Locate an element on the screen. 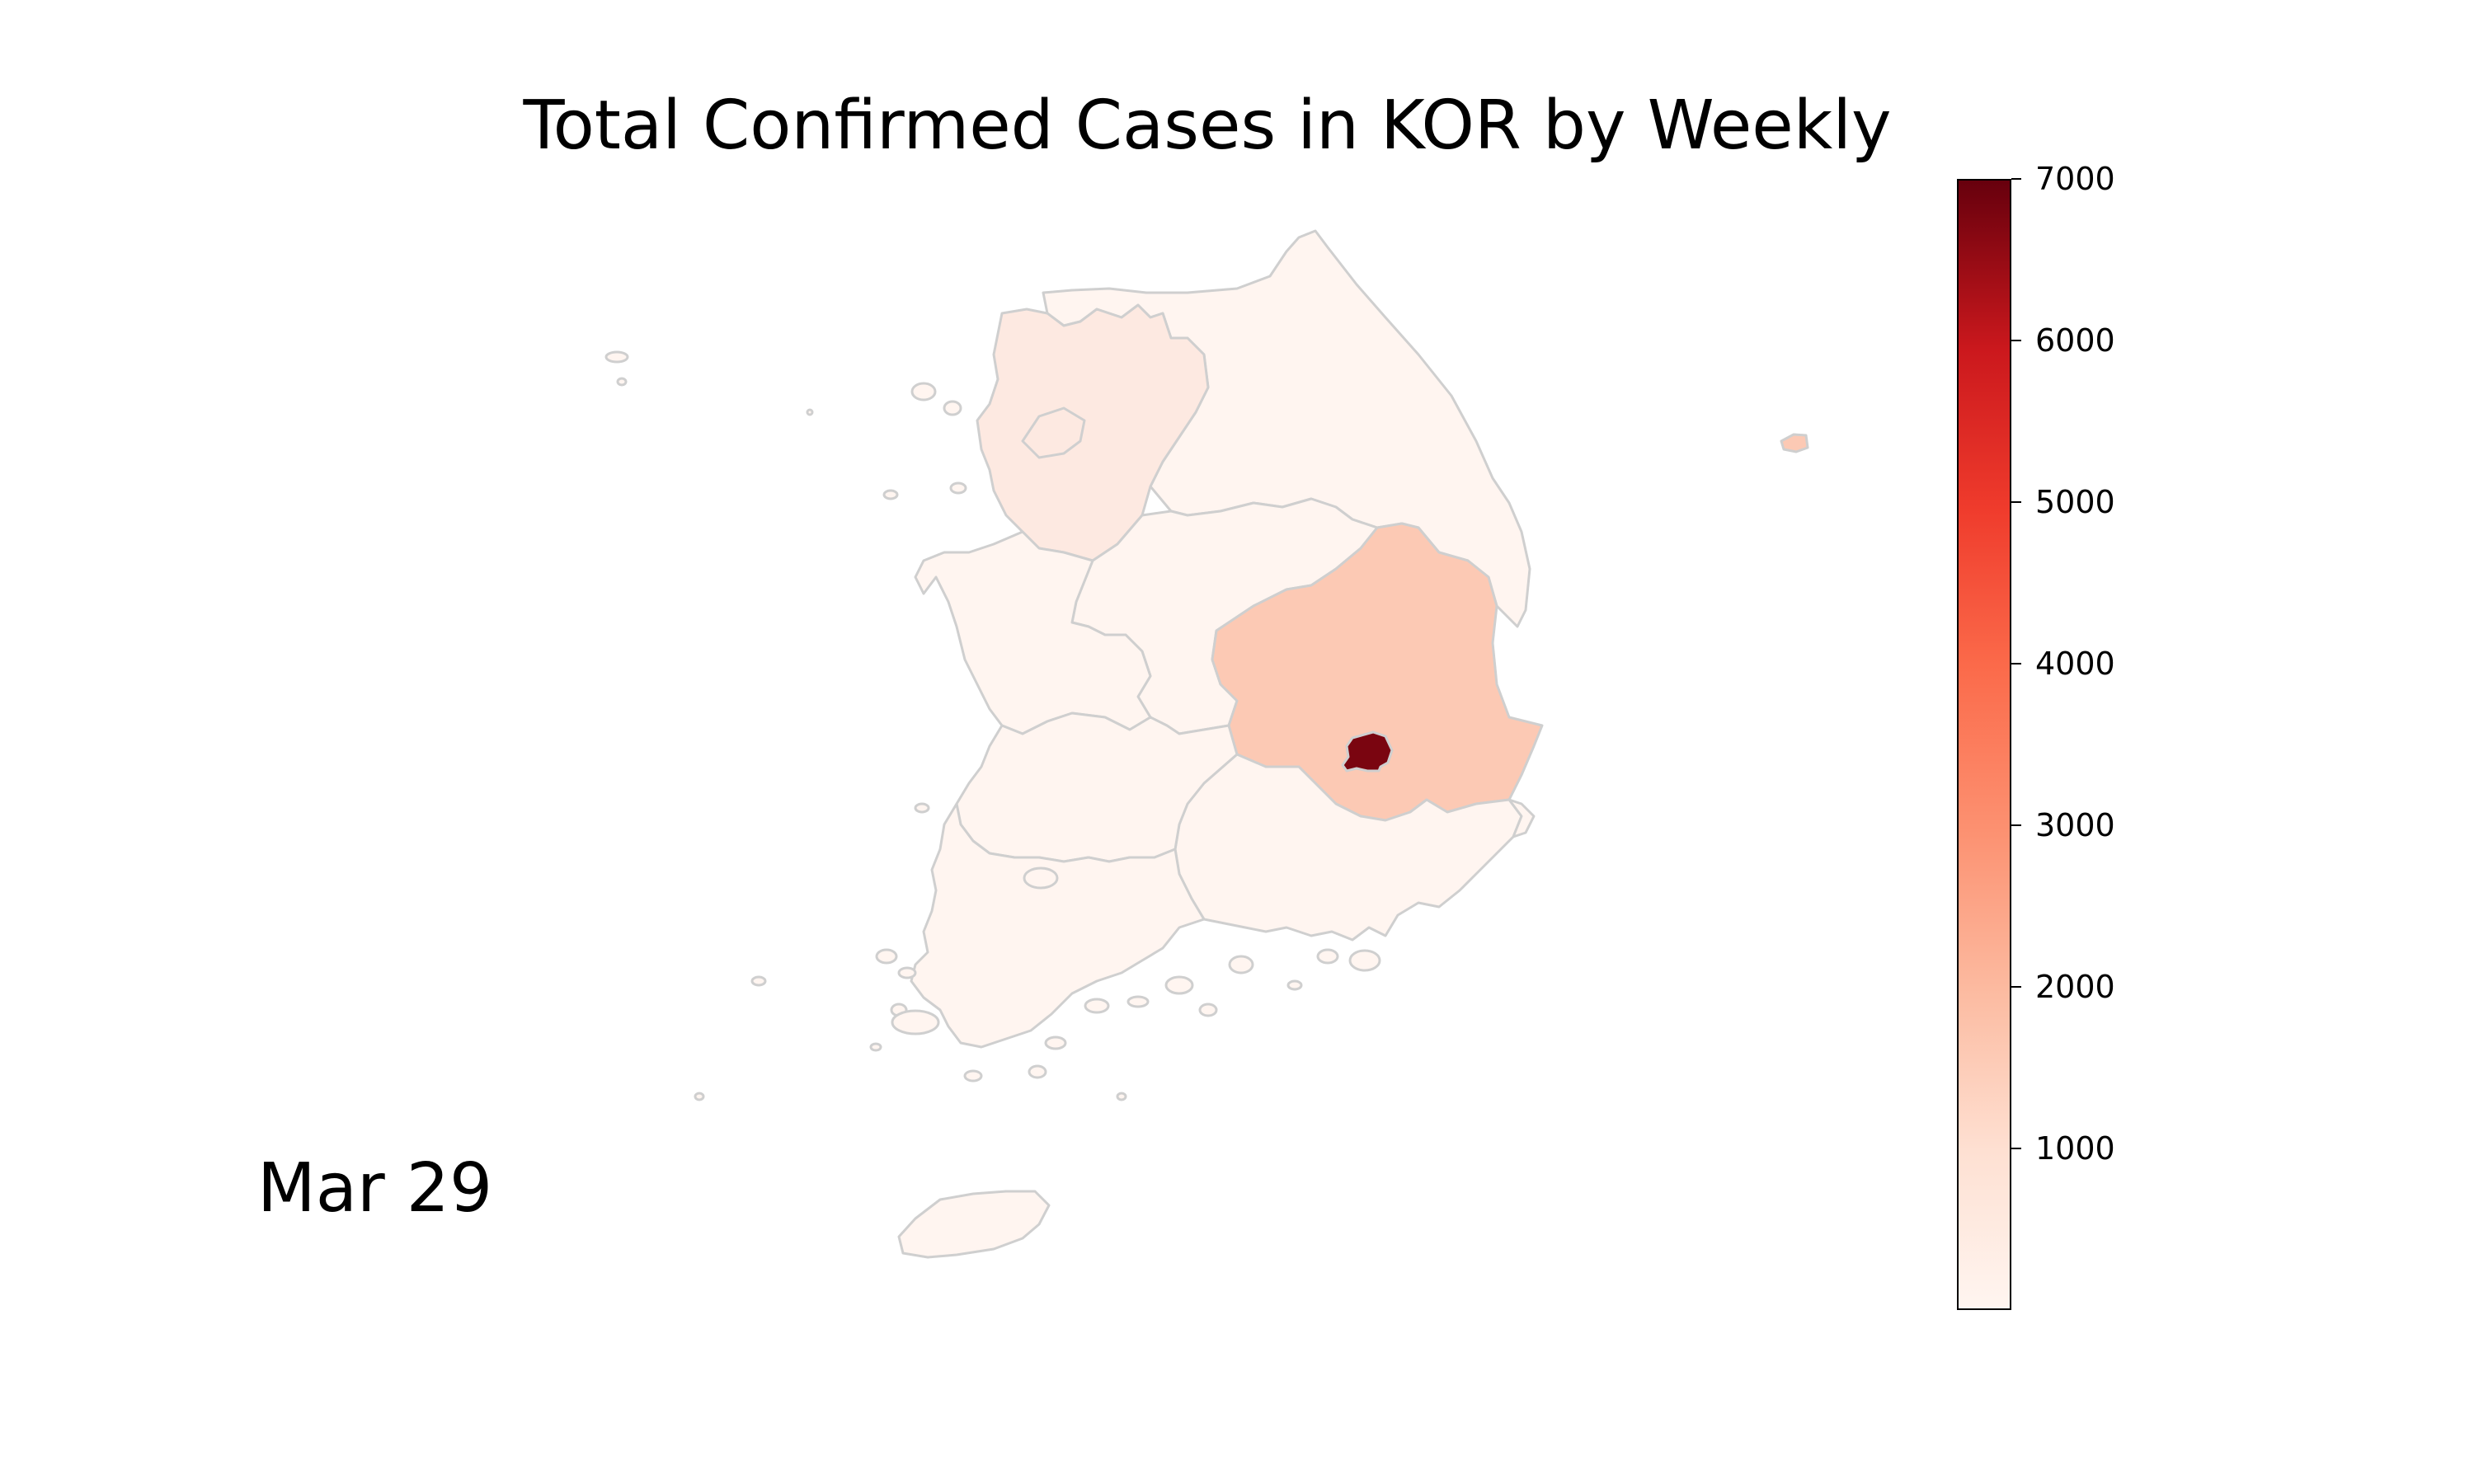 This screenshot has width=2474, height=1484. colorbar-tick-label: 1000 is located at coordinates (2075, 1148).